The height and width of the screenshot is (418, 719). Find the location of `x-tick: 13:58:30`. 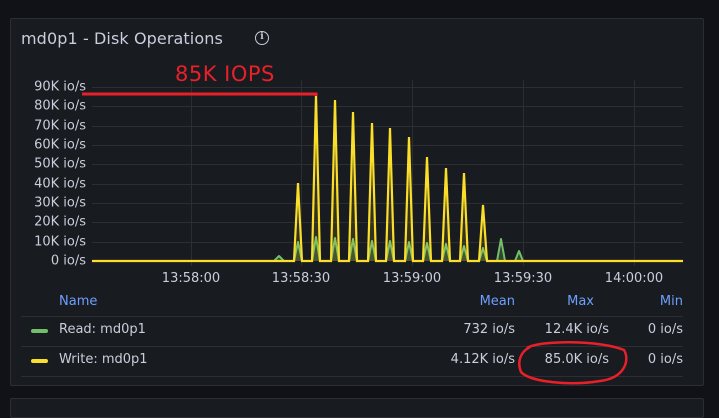

x-tick: 13:58:30 is located at coordinates (301, 278).